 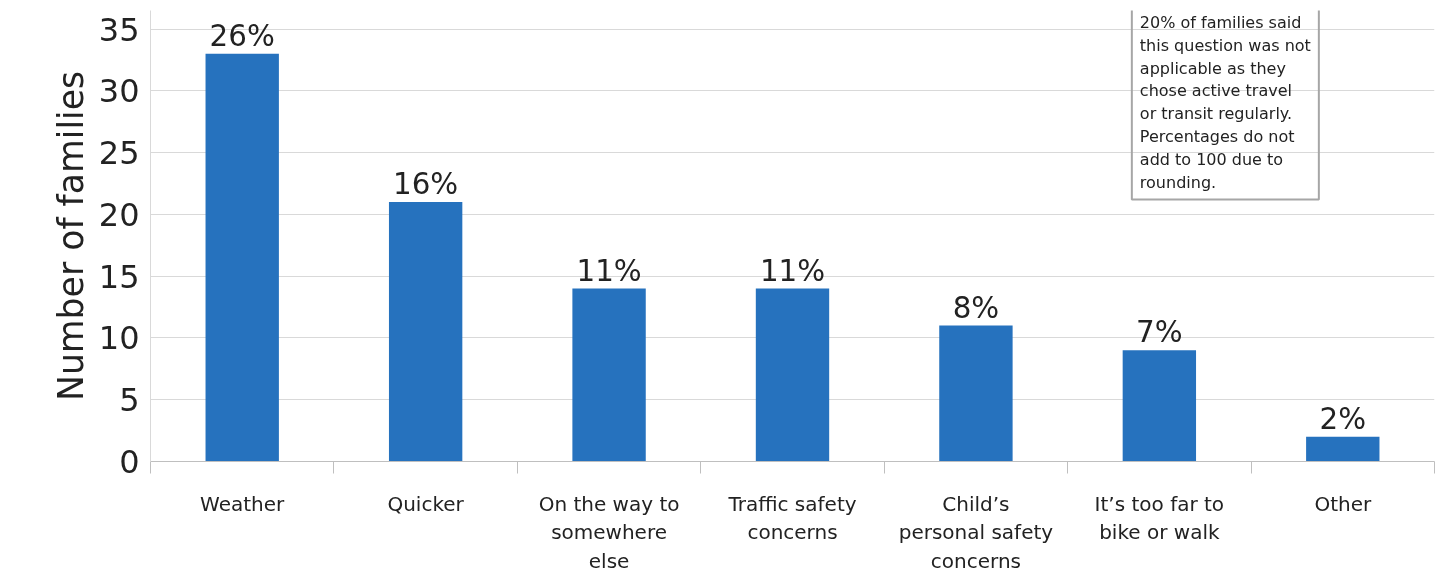 What do you see at coordinates (1159, 518) in the screenshot?
I see `x-tick-label: It’s too far to bike or walk` at bounding box center [1159, 518].